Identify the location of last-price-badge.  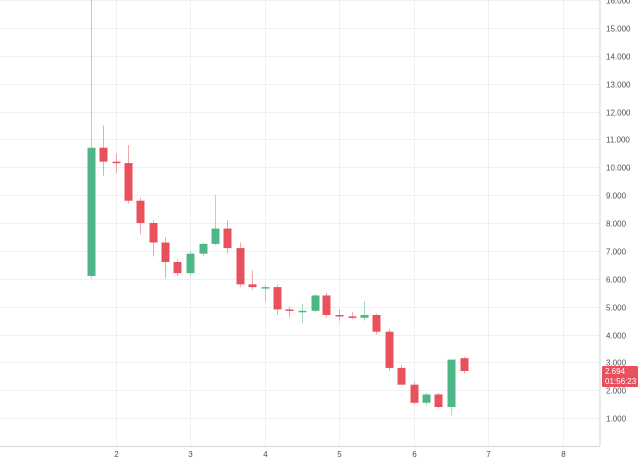
(620, 376).